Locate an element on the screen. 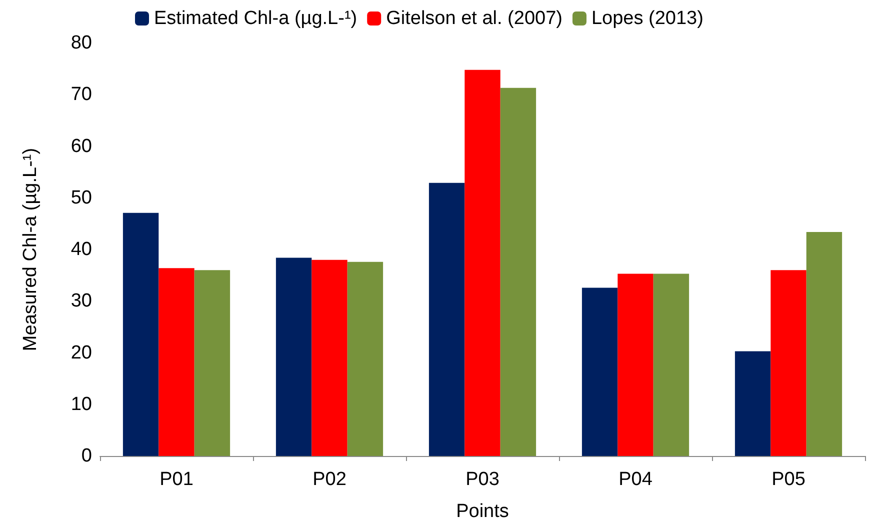 The width and height of the screenshot is (885, 527). x-tick-label: P05 is located at coordinates (789, 479).